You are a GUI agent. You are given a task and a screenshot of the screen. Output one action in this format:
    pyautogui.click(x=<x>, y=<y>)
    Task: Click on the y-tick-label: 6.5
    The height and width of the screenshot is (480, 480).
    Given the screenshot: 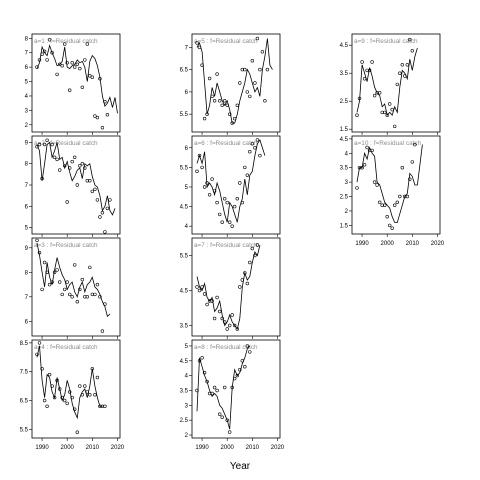 What is the action you would take?
    pyautogui.click(x=24, y=402)
    